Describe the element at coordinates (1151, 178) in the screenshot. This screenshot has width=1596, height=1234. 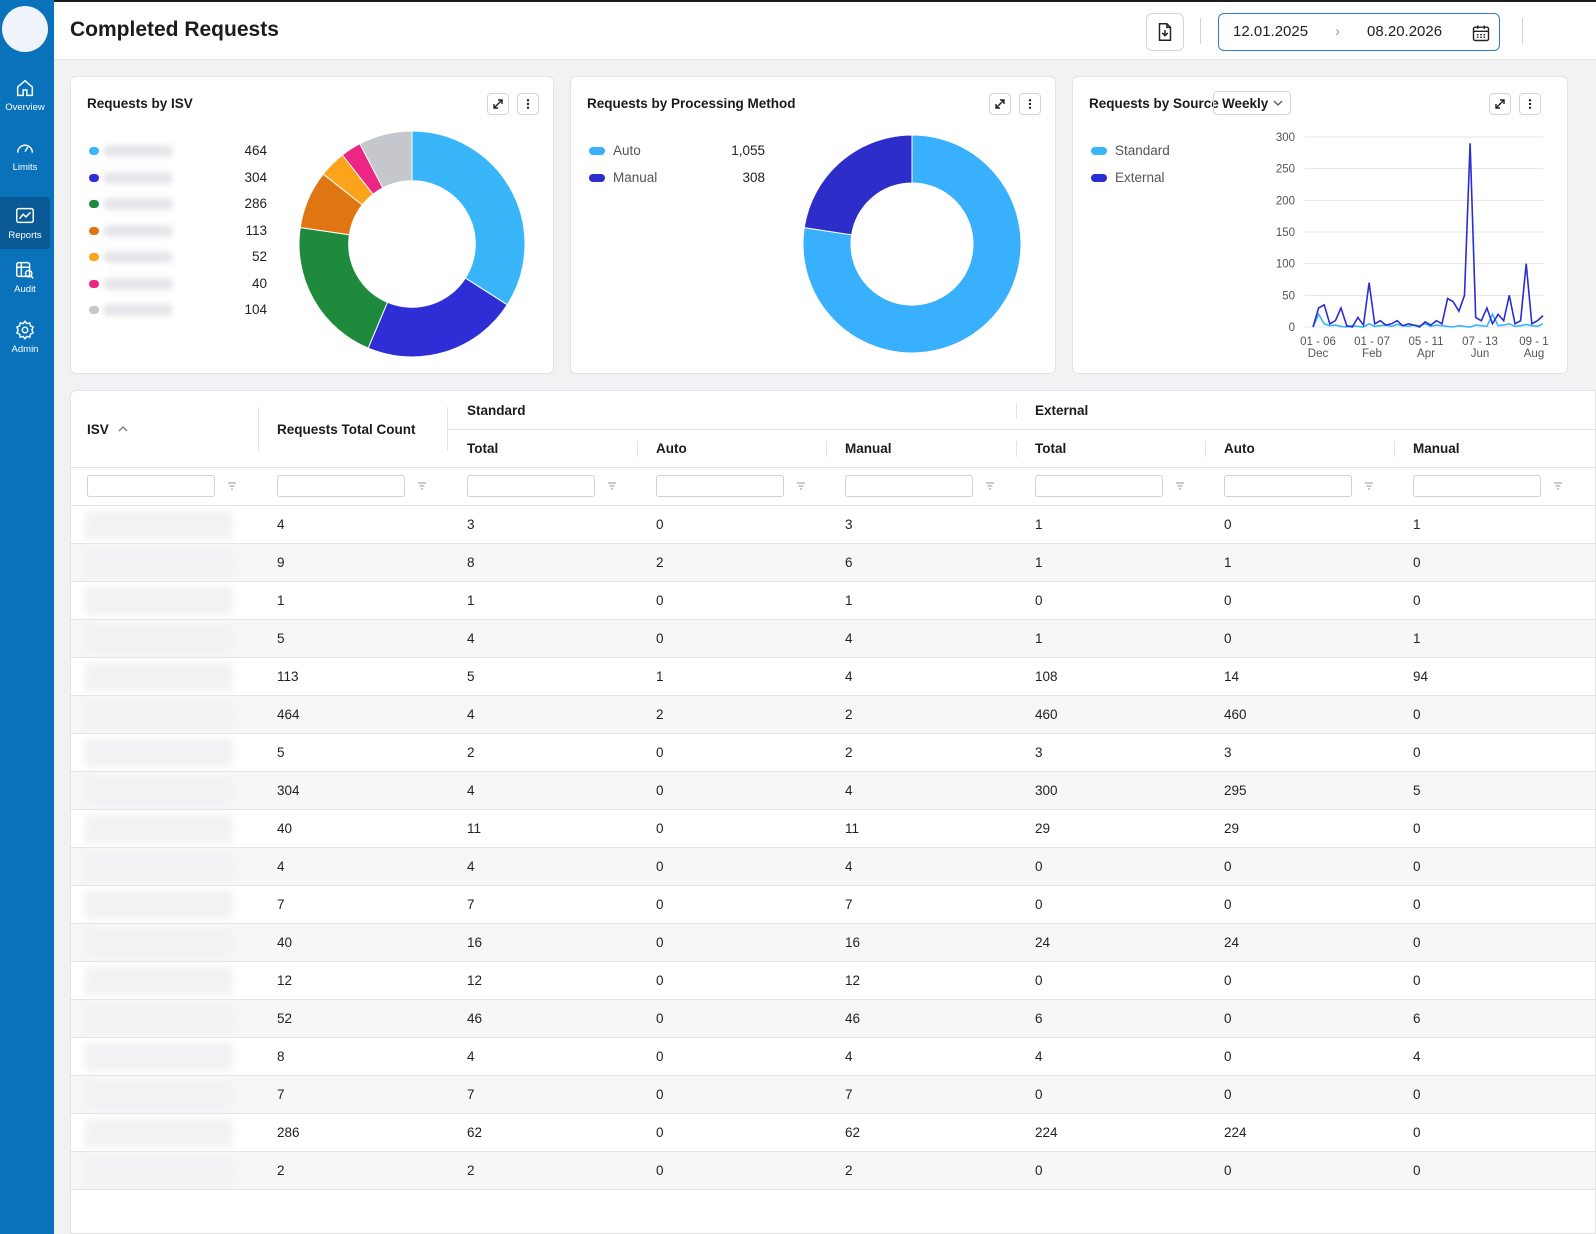
I see `legend-item: External` at that location.